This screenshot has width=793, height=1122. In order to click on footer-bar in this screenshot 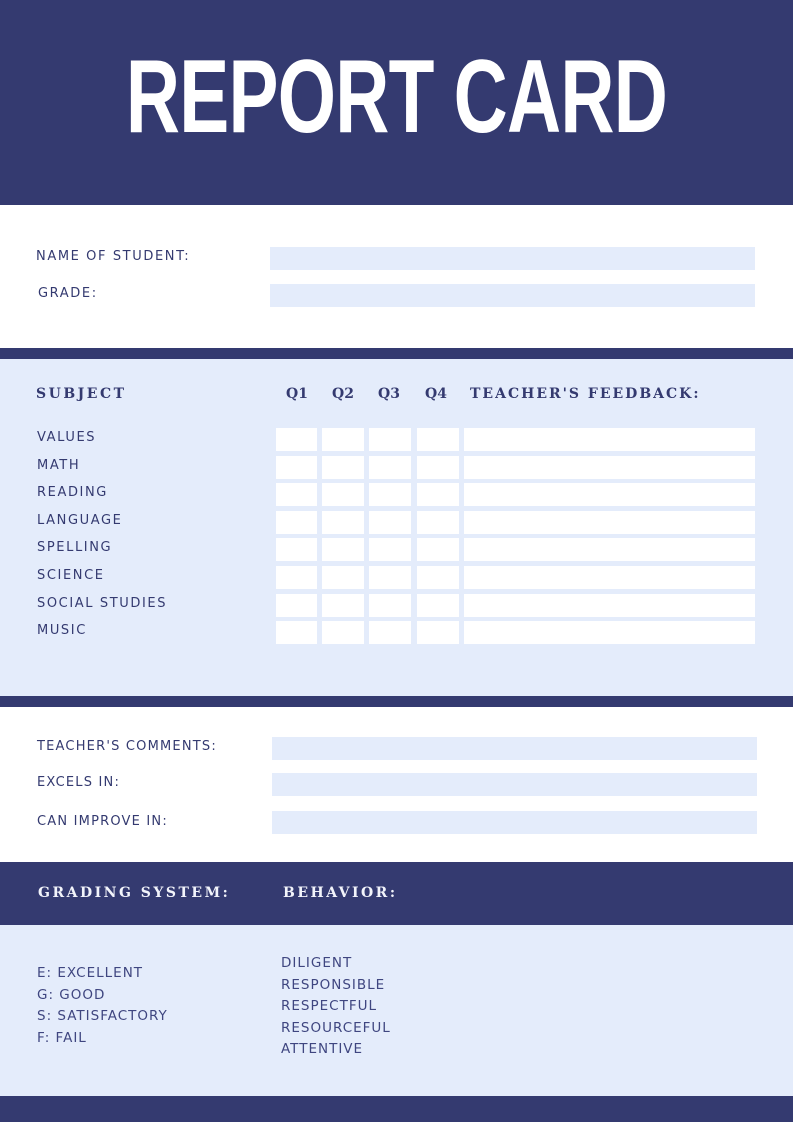, I will do `click(396, 1109)`.